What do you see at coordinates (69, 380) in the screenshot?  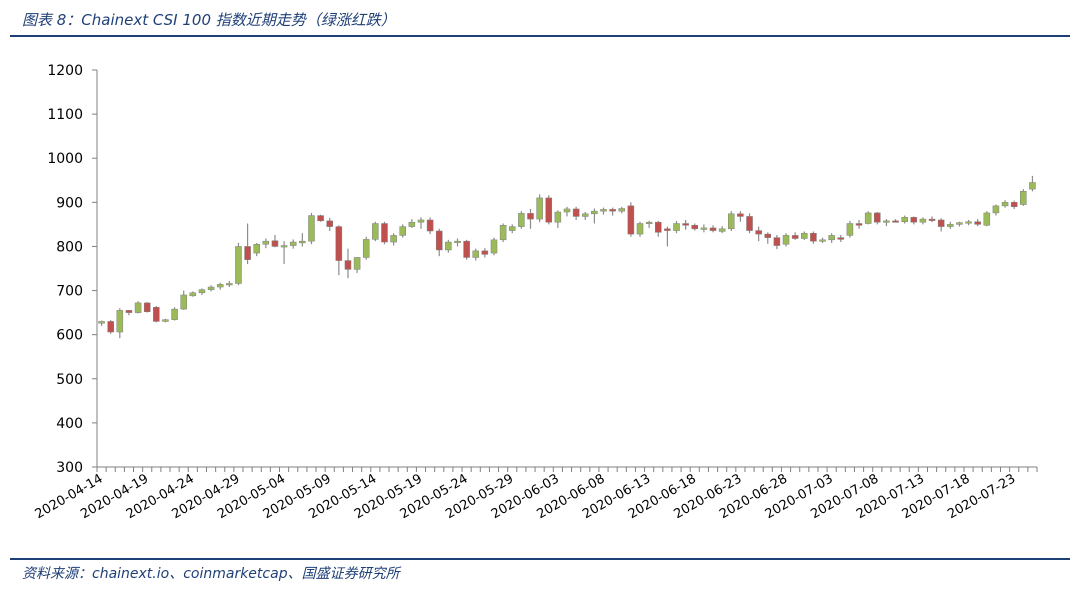 I see `y-tick-label: 500` at bounding box center [69, 380].